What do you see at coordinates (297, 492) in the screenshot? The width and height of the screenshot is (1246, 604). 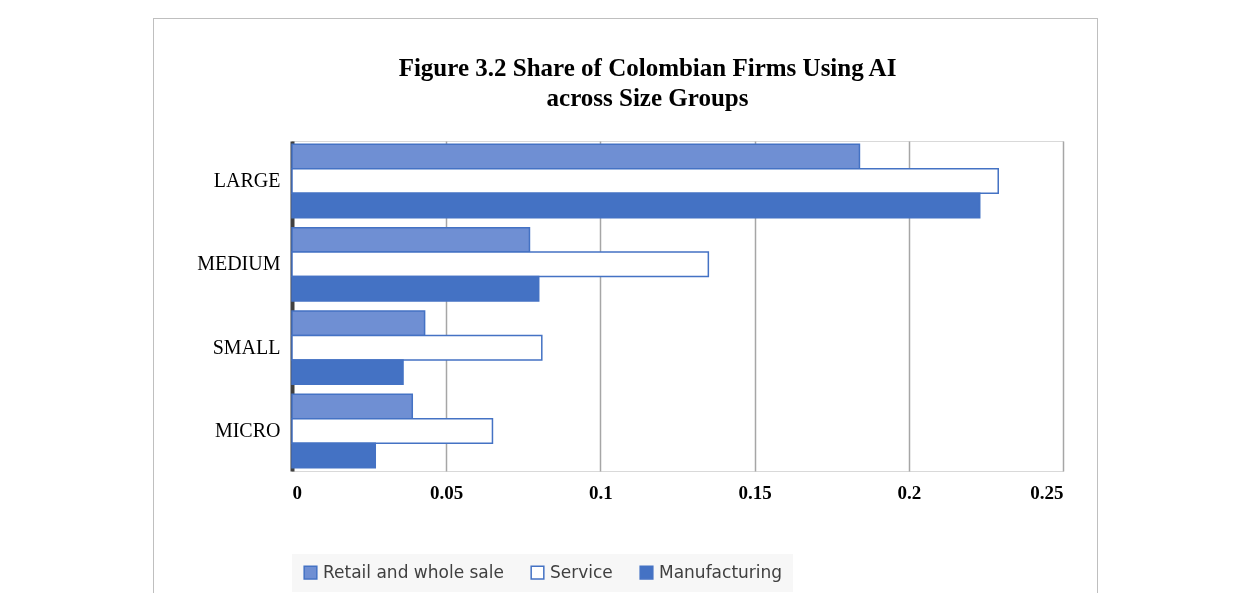 I see `x-tick-label: 0` at bounding box center [297, 492].